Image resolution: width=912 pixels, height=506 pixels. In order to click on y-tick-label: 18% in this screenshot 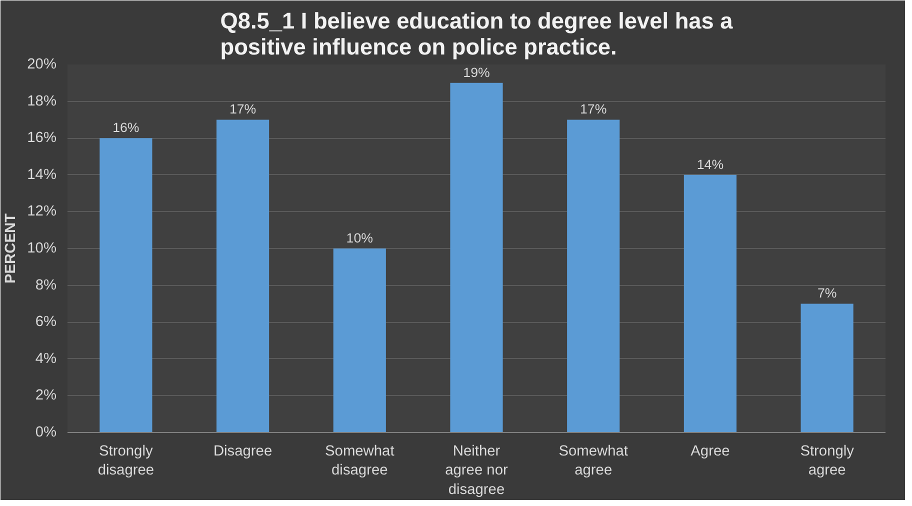, I will do `click(42, 101)`.